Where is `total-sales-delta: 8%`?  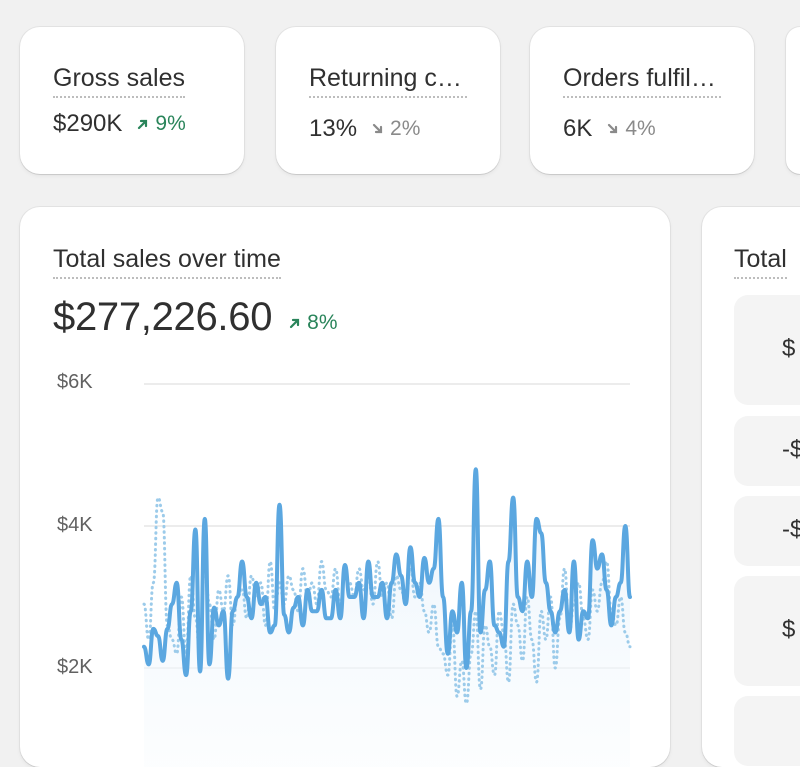
total-sales-delta: 8% is located at coordinates (313, 323).